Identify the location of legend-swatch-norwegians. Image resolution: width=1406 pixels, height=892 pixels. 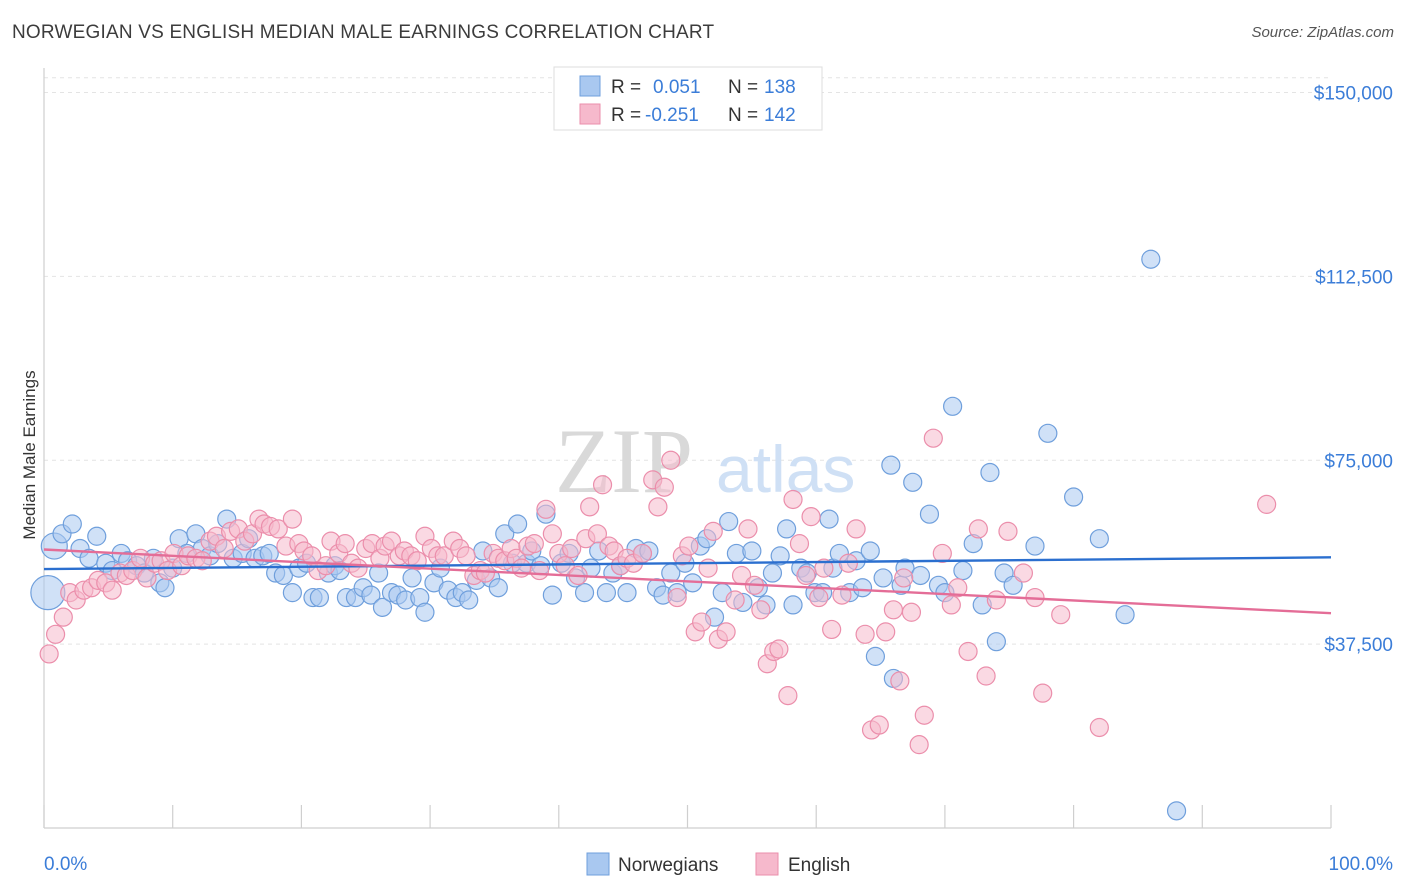
(598, 864).